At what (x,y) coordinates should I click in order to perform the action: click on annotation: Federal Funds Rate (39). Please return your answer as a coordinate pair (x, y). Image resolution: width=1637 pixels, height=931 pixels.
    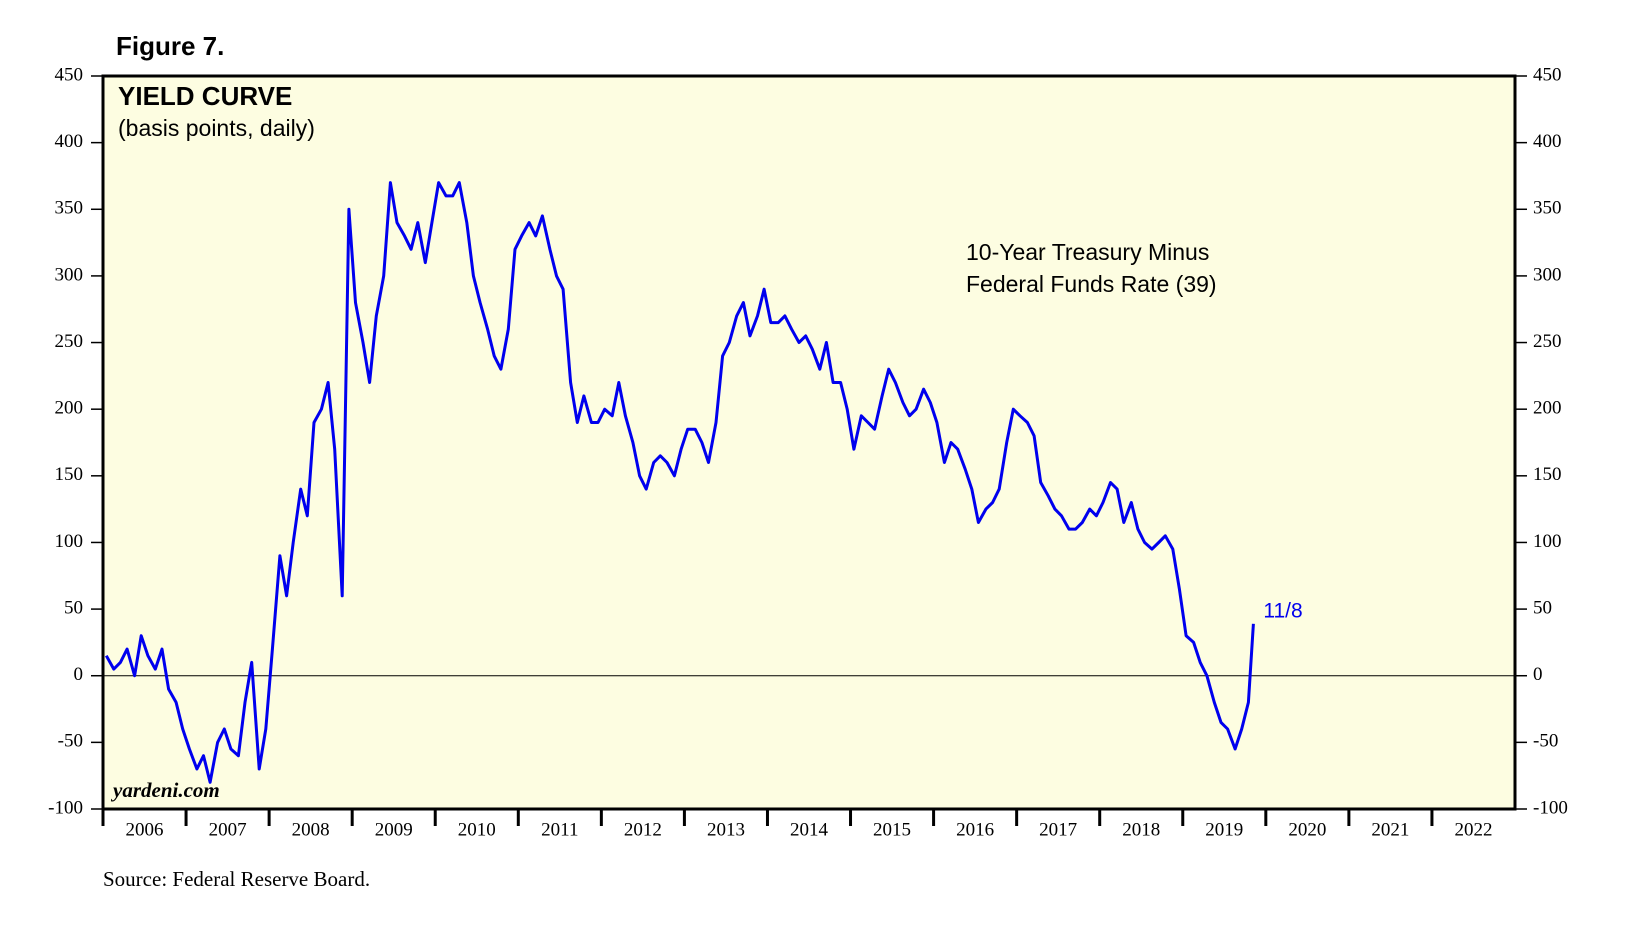
    Looking at the image, I should click on (1091, 284).